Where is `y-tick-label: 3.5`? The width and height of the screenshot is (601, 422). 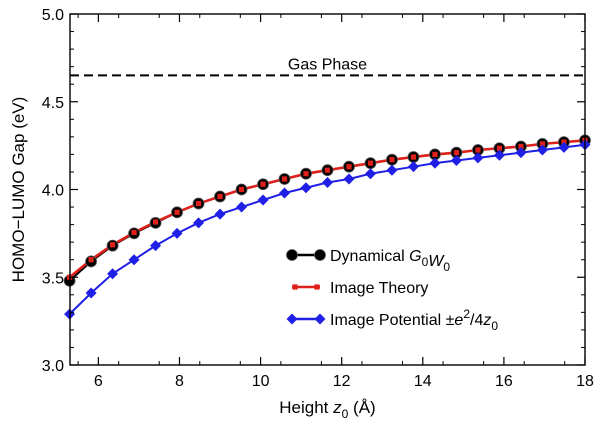
y-tick-label: 3.5 is located at coordinates (53, 278).